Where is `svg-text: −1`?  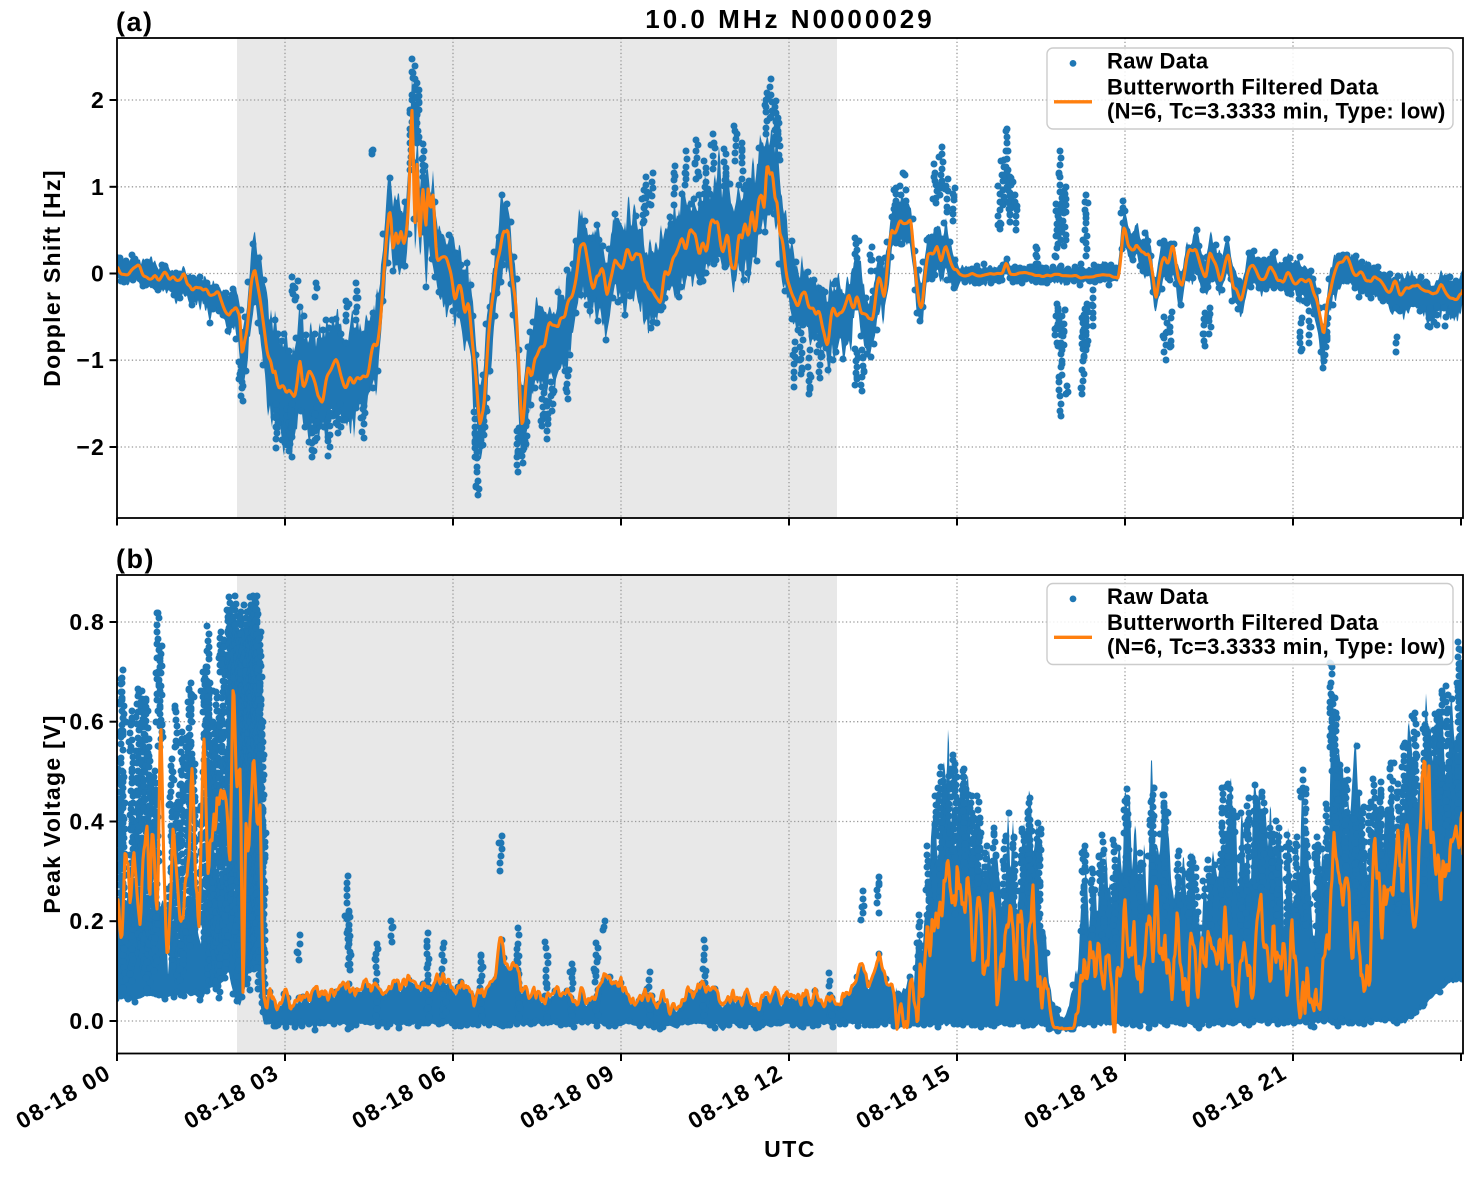 svg-text: −1 is located at coordinates (90, 360).